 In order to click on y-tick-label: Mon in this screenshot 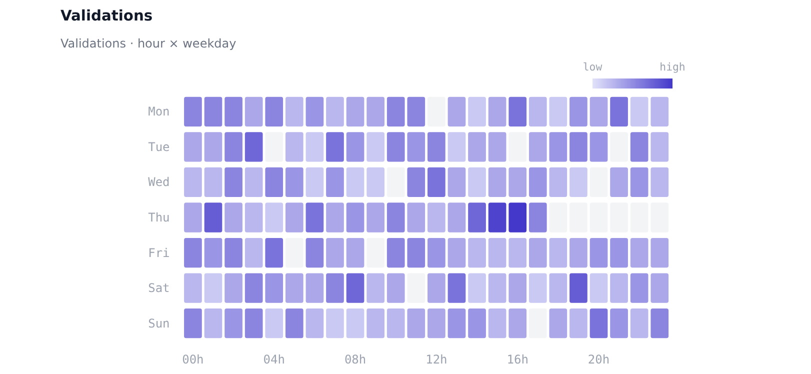, I will do `click(159, 111)`.